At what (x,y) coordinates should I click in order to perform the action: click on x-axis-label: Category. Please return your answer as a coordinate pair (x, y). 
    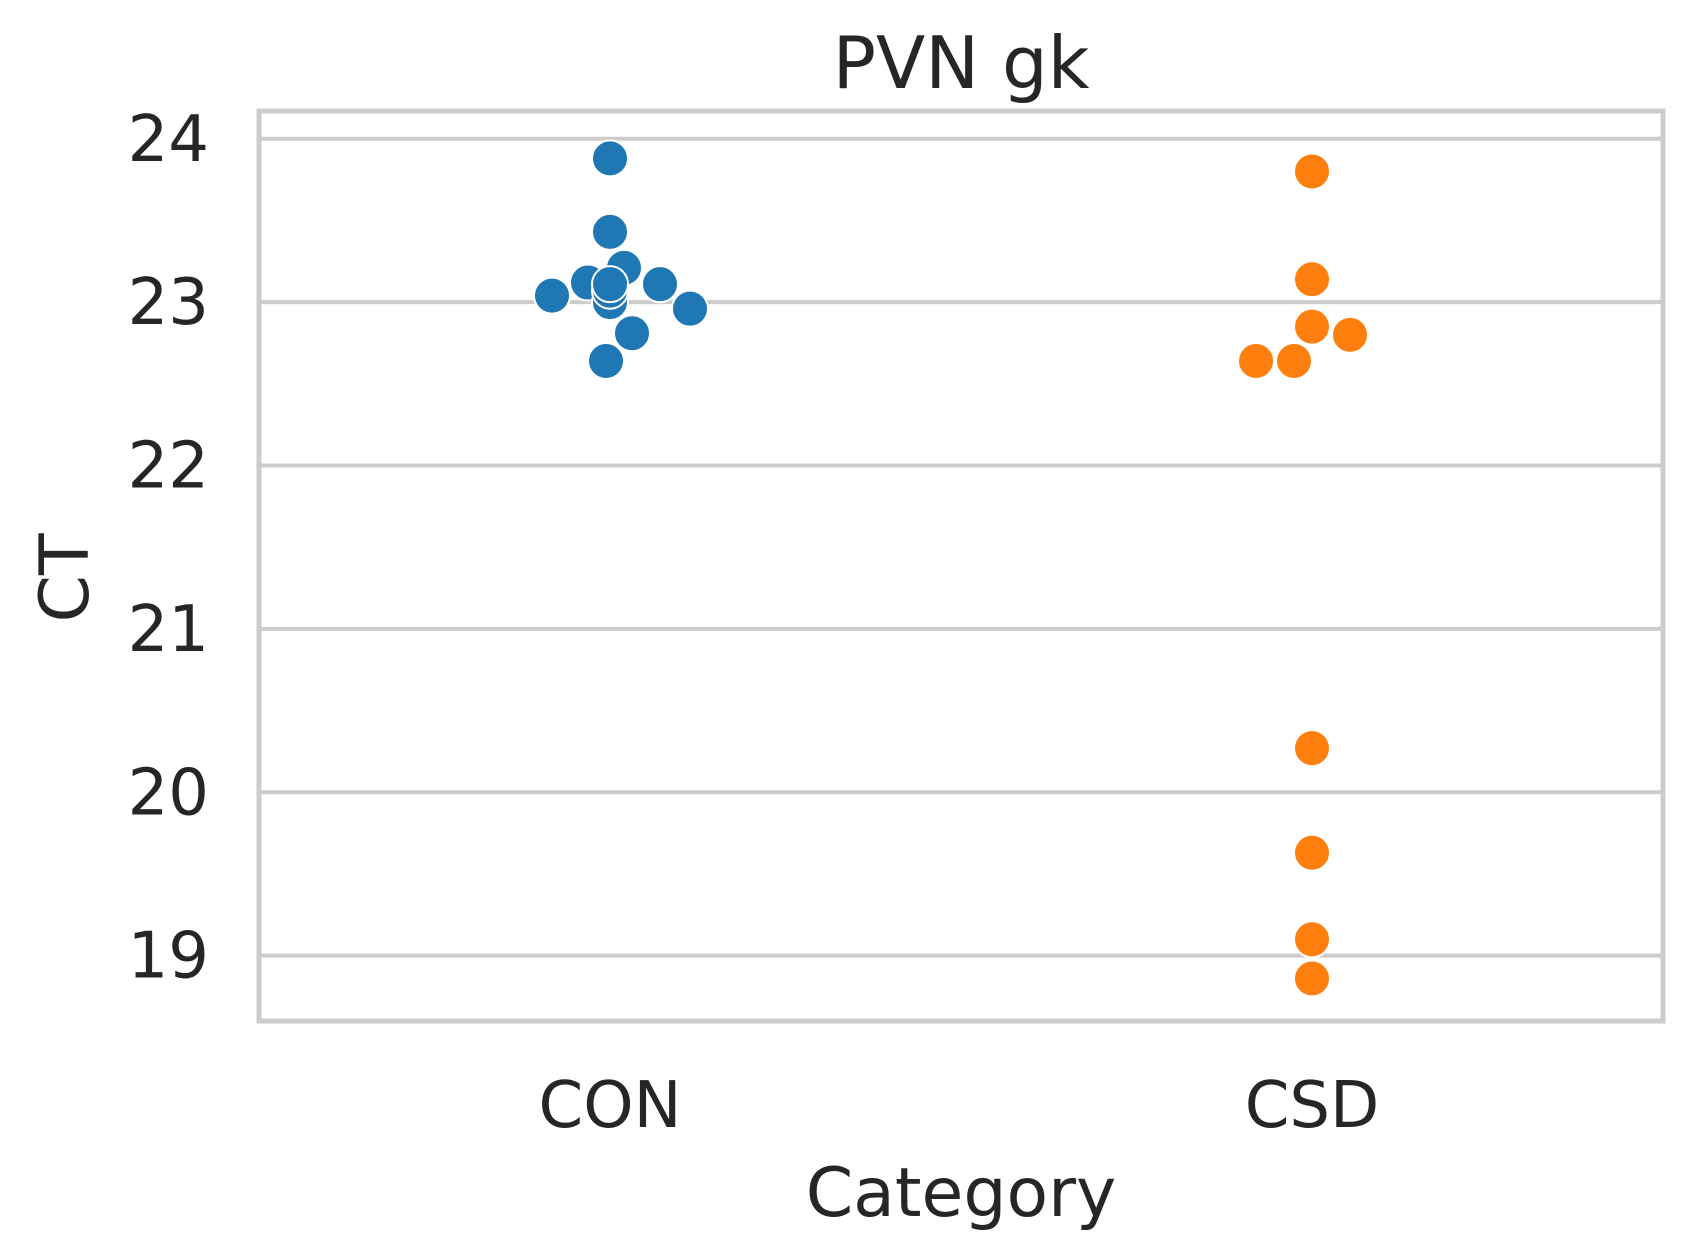
    Looking at the image, I should click on (961, 1193).